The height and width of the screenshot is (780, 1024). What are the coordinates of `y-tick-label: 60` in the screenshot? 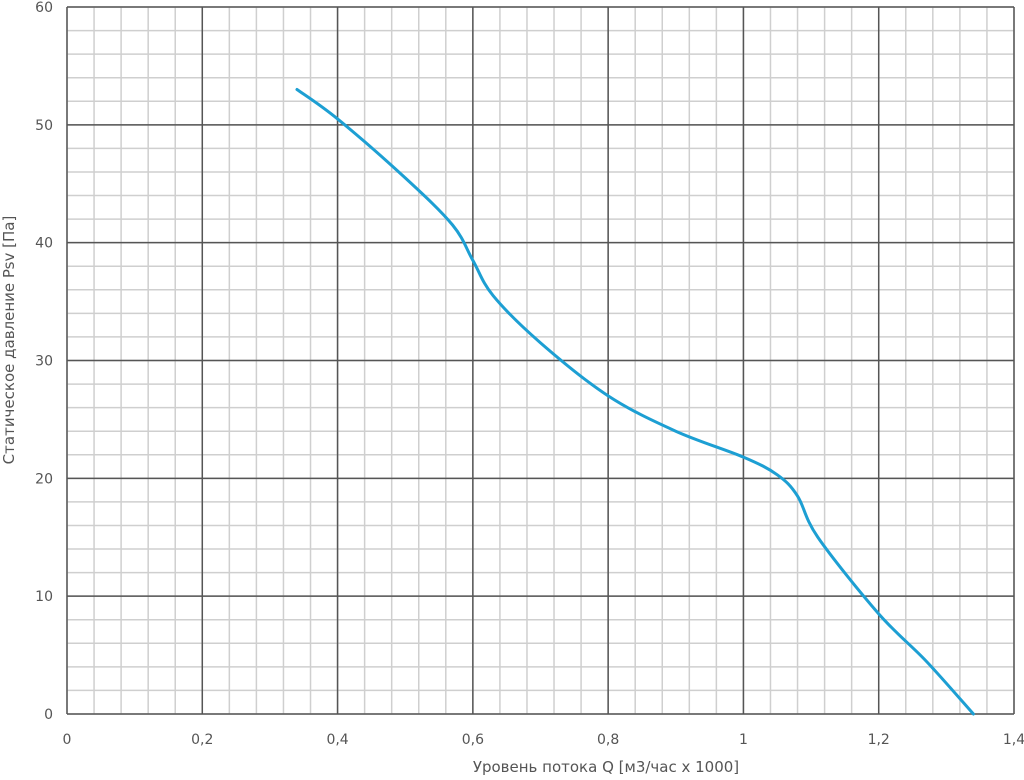 It's located at (44, 8).